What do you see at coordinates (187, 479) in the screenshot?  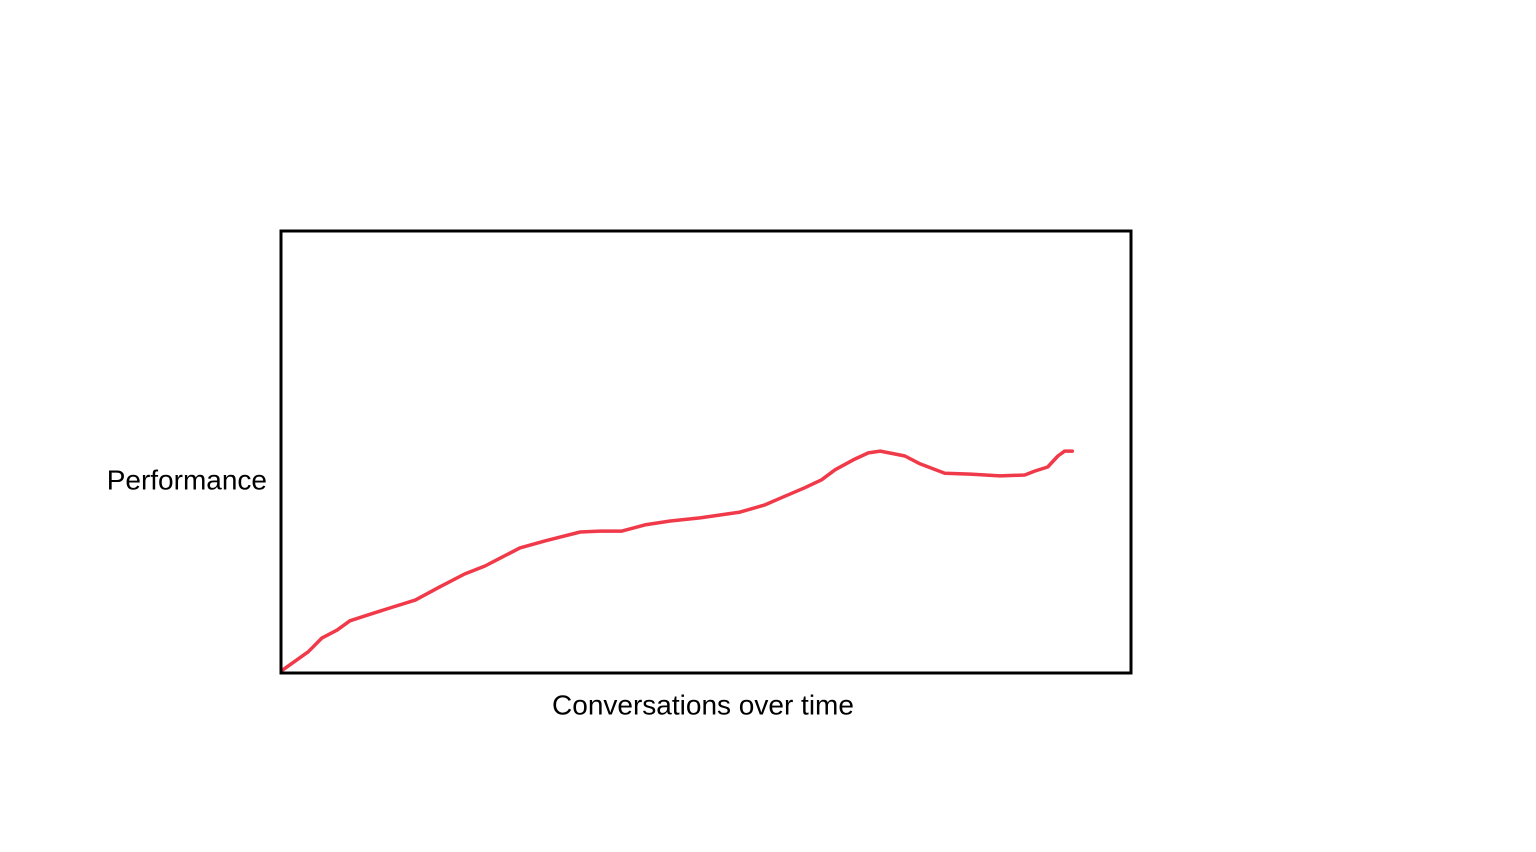 I see `y-axis-label: Performance` at bounding box center [187, 479].